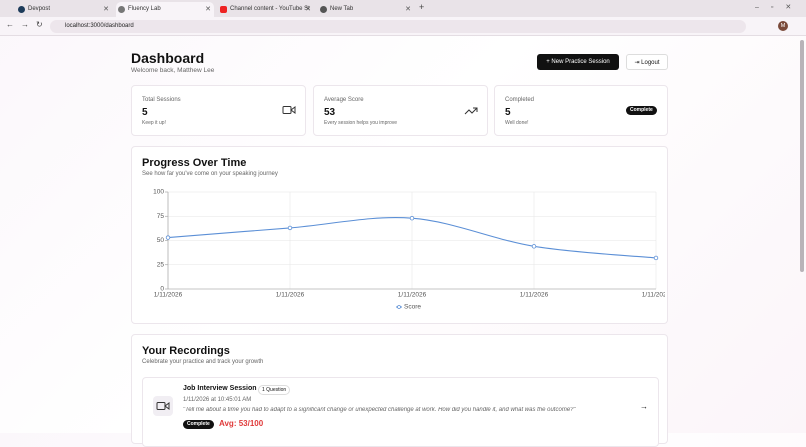 Image resolution: width=806 pixels, height=447 pixels. I want to click on logout-button: ⇥ Logout, so click(647, 62).